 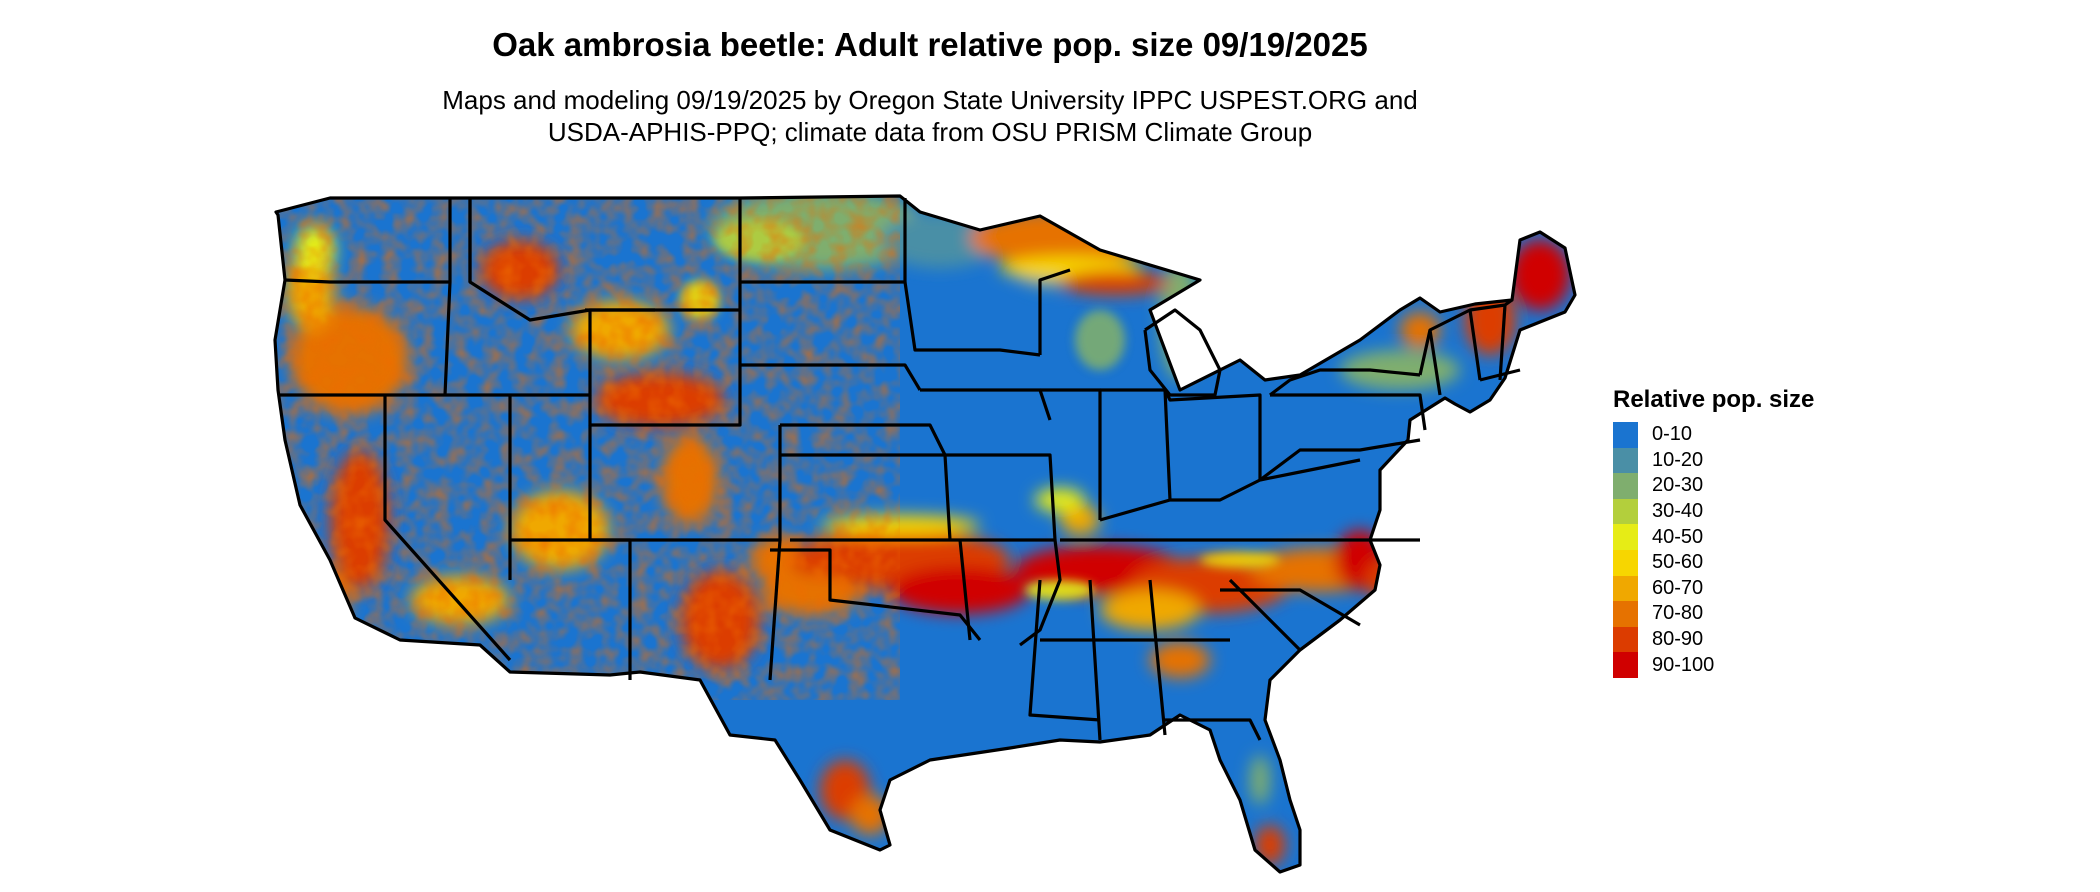 What do you see at coordinates (1713, 435) in the screenshot?
I see `legend-item: 0-10` at bounding box center [1713, 435].